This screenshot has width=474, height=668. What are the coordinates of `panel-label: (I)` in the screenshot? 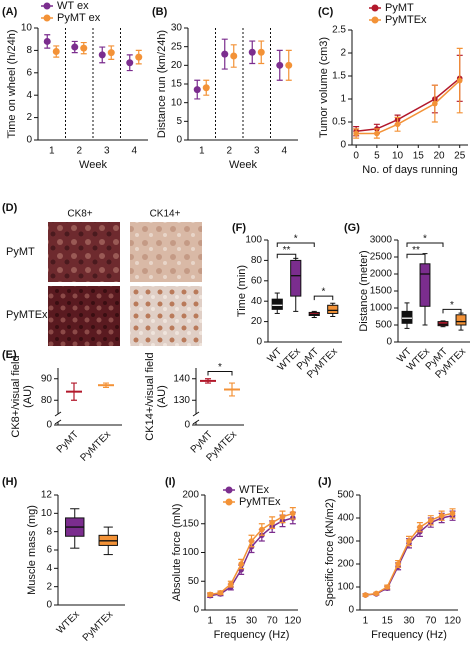 It's located at (170, 482).